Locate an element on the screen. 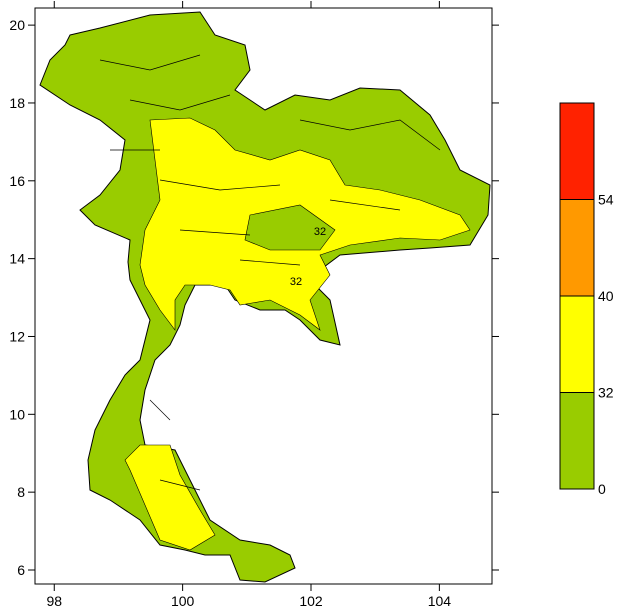 The width and height of the screenshot is (620, 615). x-tick-label: 98 is located at coordinates (54, 601).